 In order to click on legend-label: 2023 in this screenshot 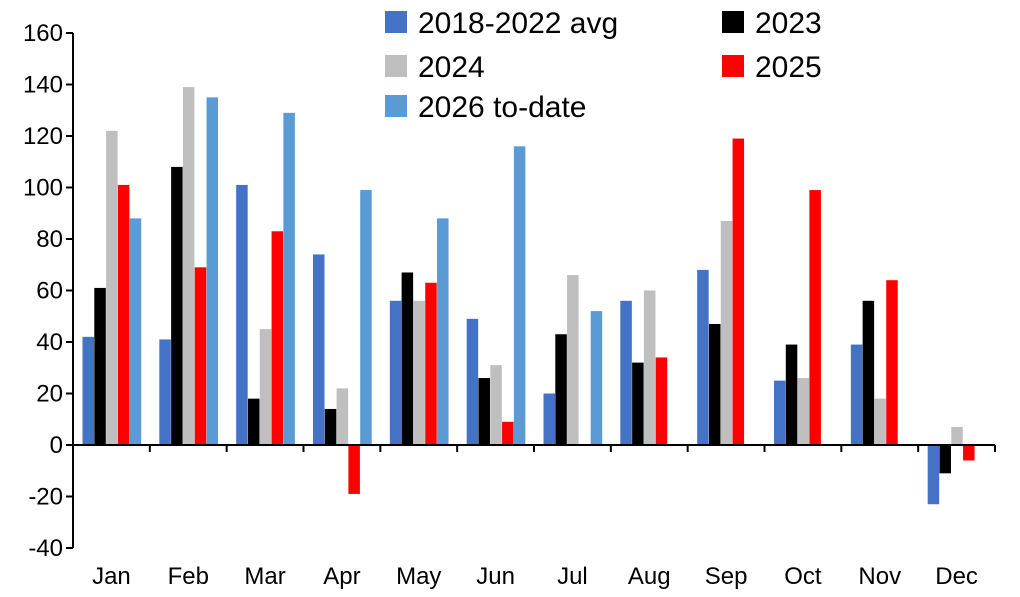, I will do `click(788, 23)`.